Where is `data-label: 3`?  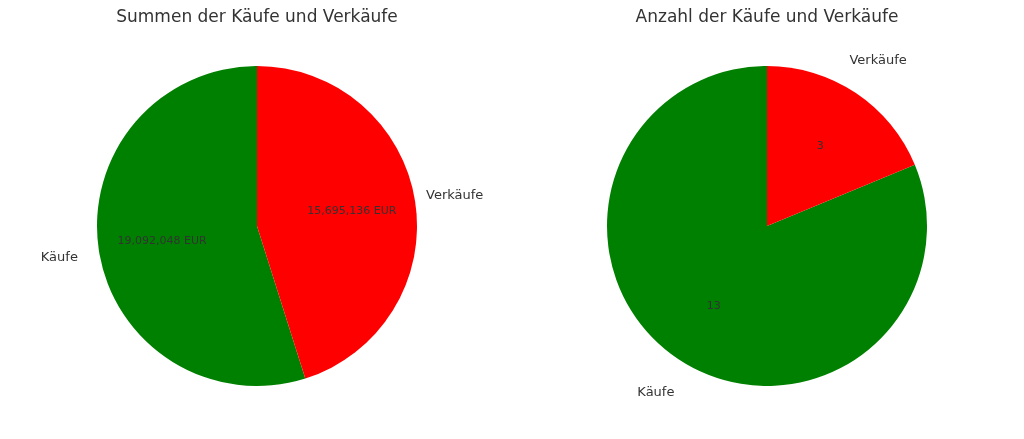
data-label: 3 is located at coordinates (820, 146).